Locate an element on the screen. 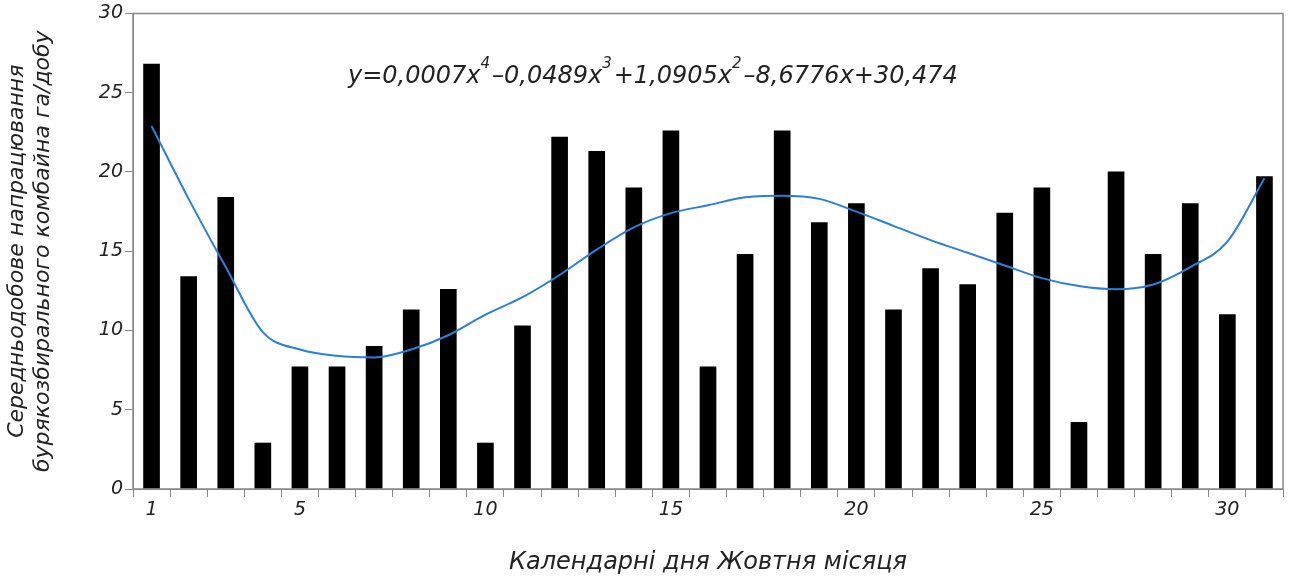  x-tick-label: 10 is located at coordinates (485, 508).